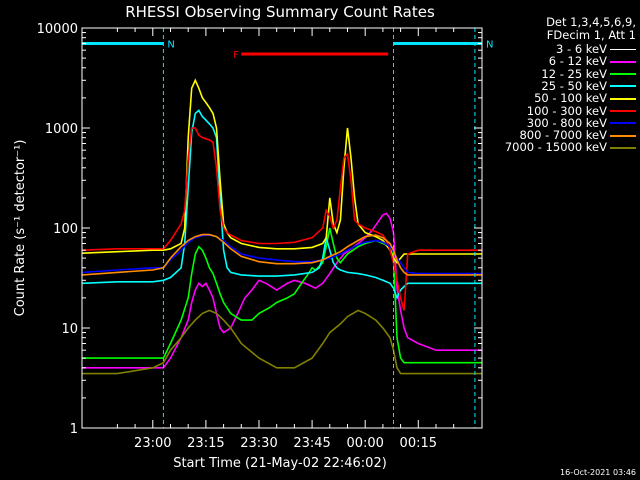 The height and width of the screenshot is (480, 640). I want to click on legend-entry: 7000 - 15000 keV, so click(570, 147).